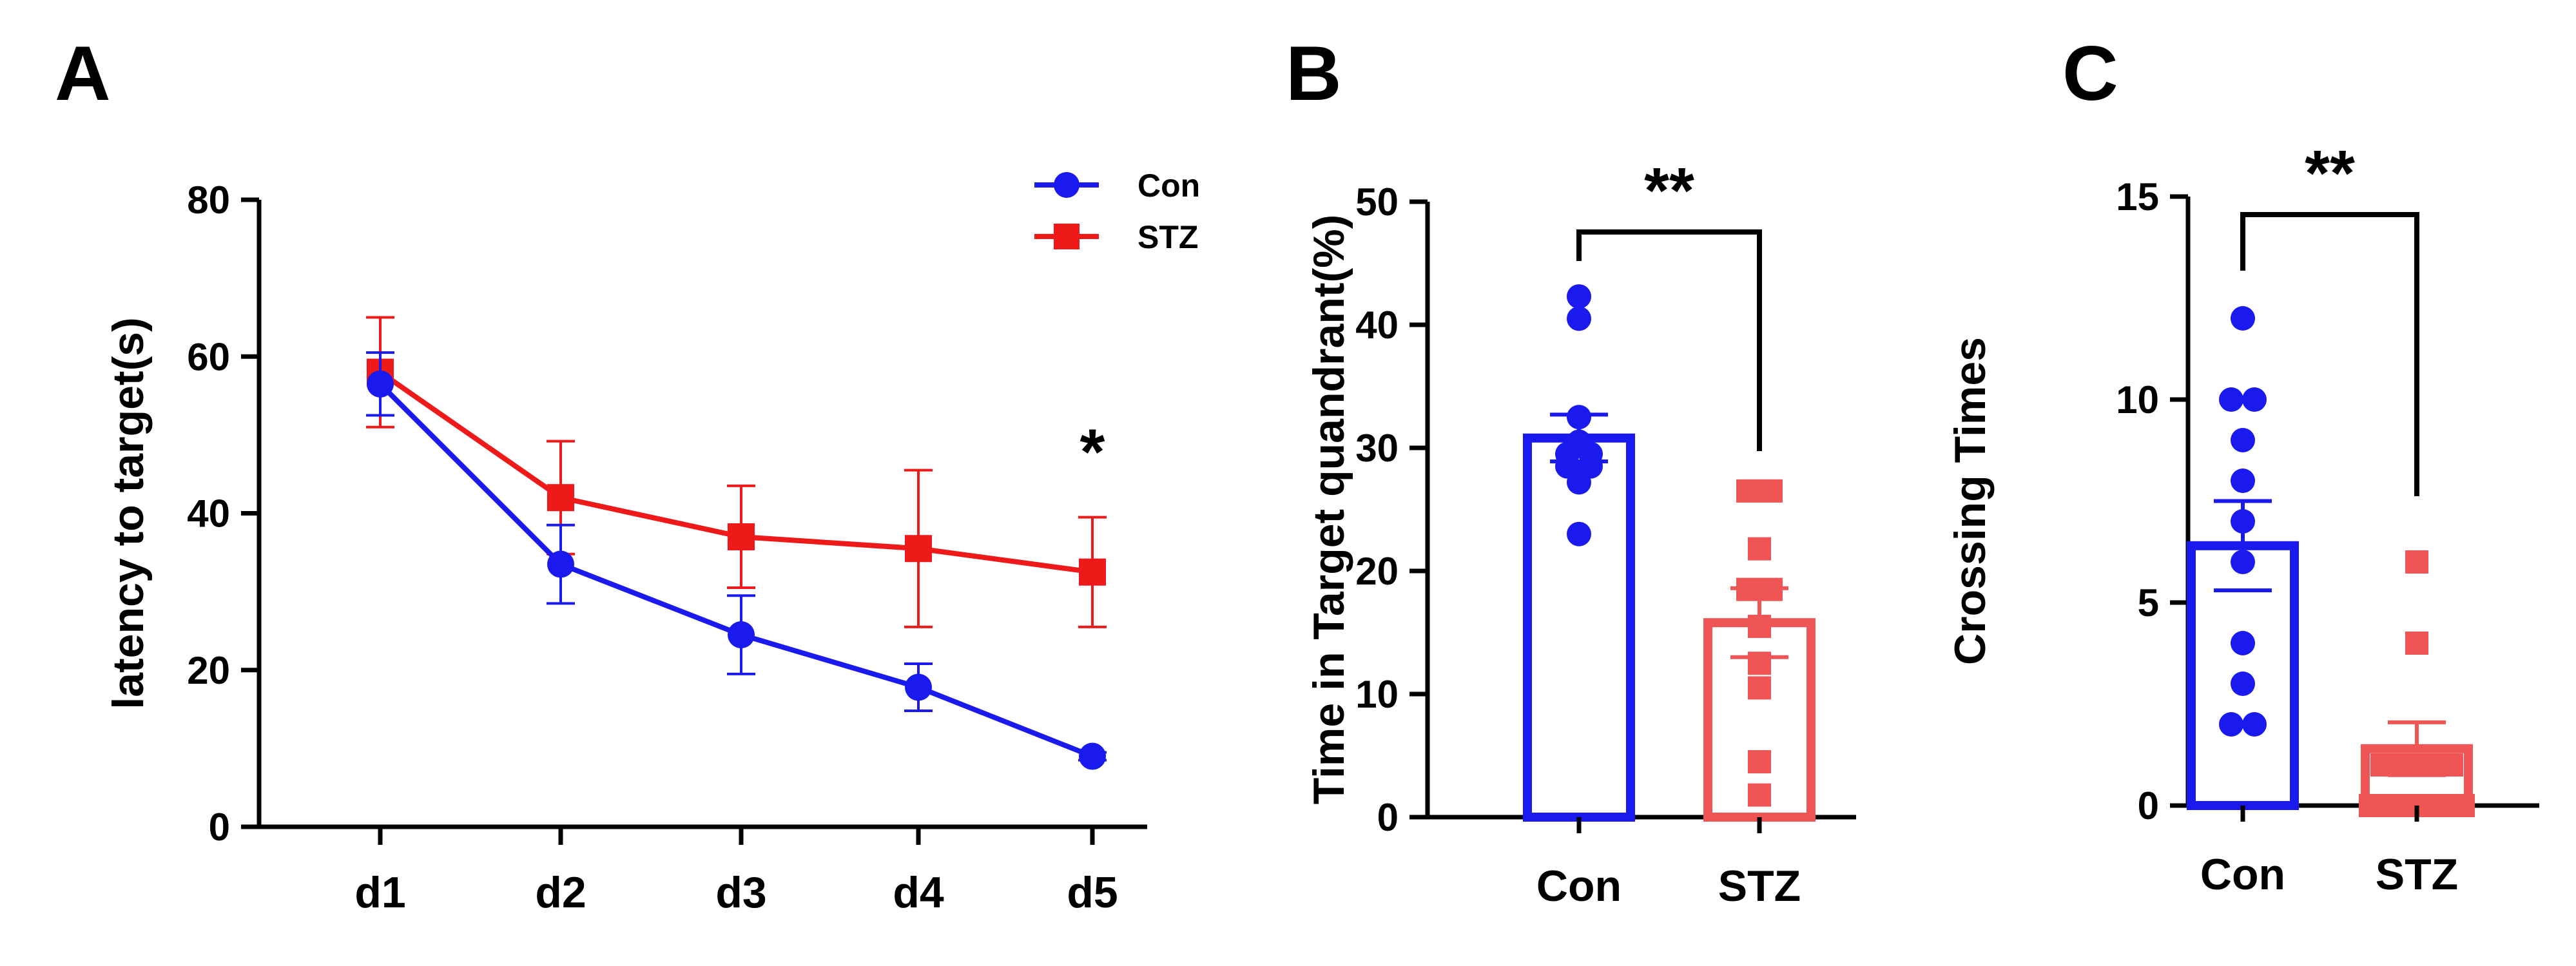  I want to click on panel-letter-a: A, so click(83, 73).